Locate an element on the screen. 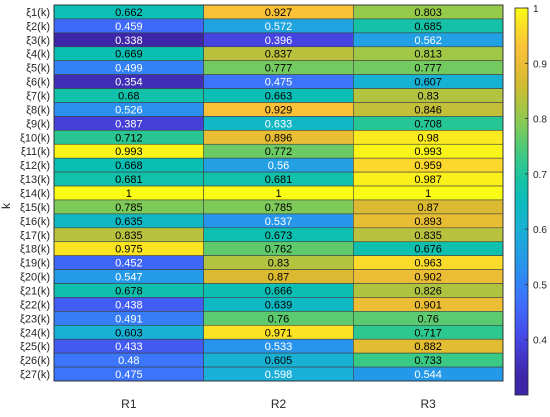 This screenshot has width=550, height=417. cell-value-label: 0.772 is located at coordinates (279, 152).